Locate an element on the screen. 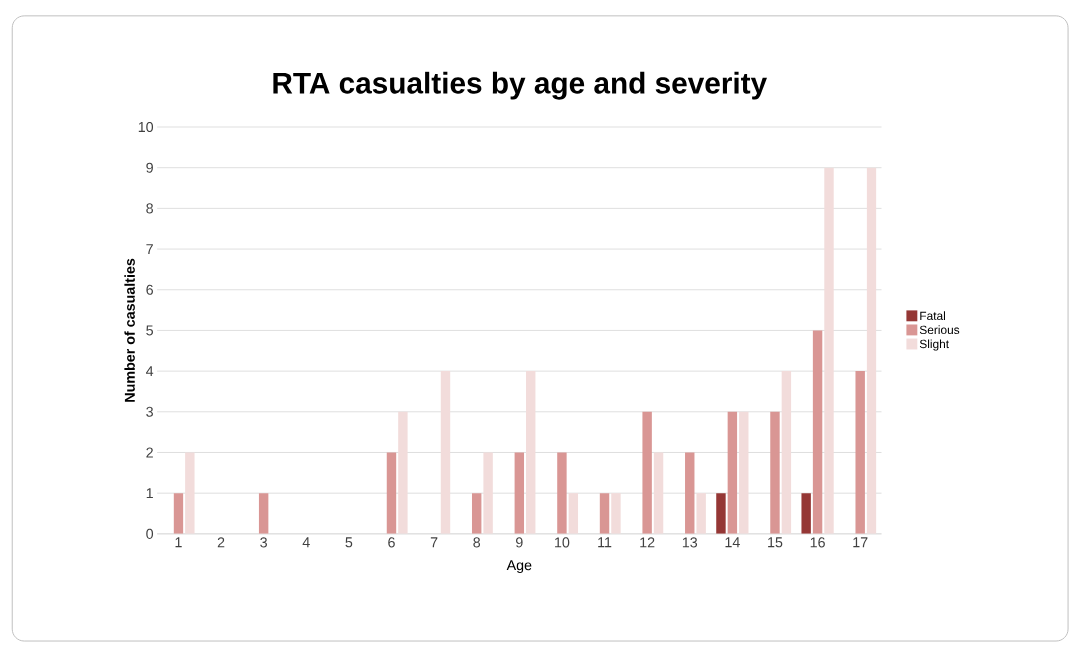 The image size is (1074, 645). x-tick-label: 2 is located at coordinates (221, 542).